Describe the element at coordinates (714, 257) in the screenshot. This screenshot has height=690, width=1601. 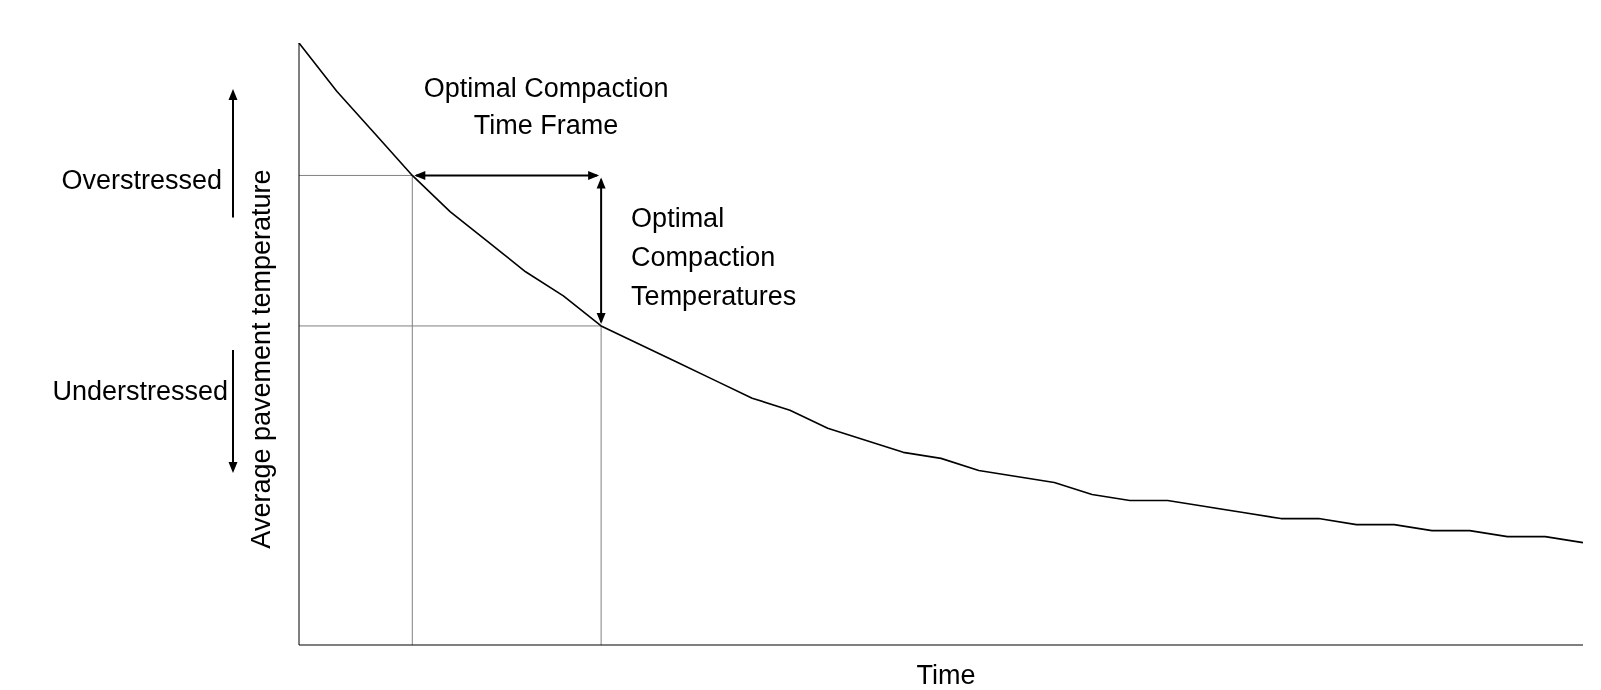
I see `annotation: Optimal Compaction Temperatures` at that location.